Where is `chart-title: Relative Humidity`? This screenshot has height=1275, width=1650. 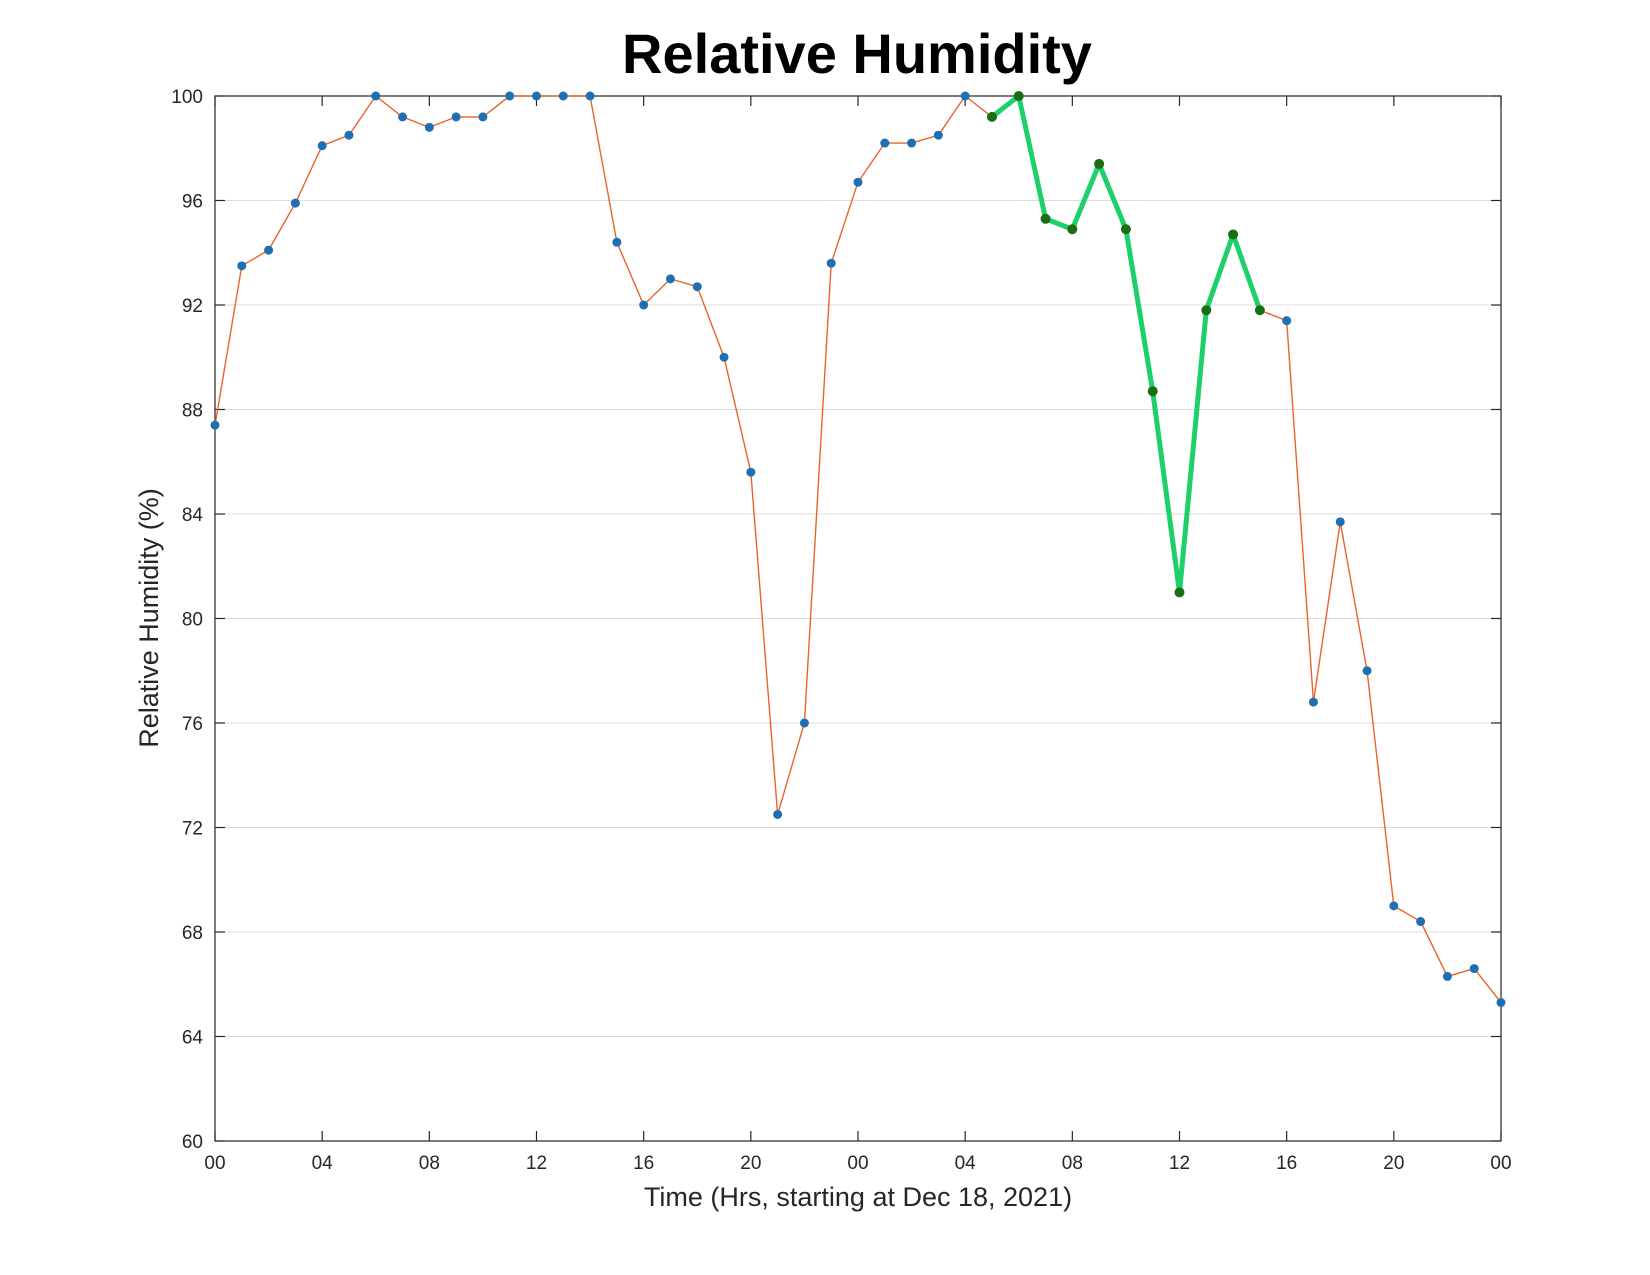
chart-title: Relative Humidity is located at coordinates (857, 53).